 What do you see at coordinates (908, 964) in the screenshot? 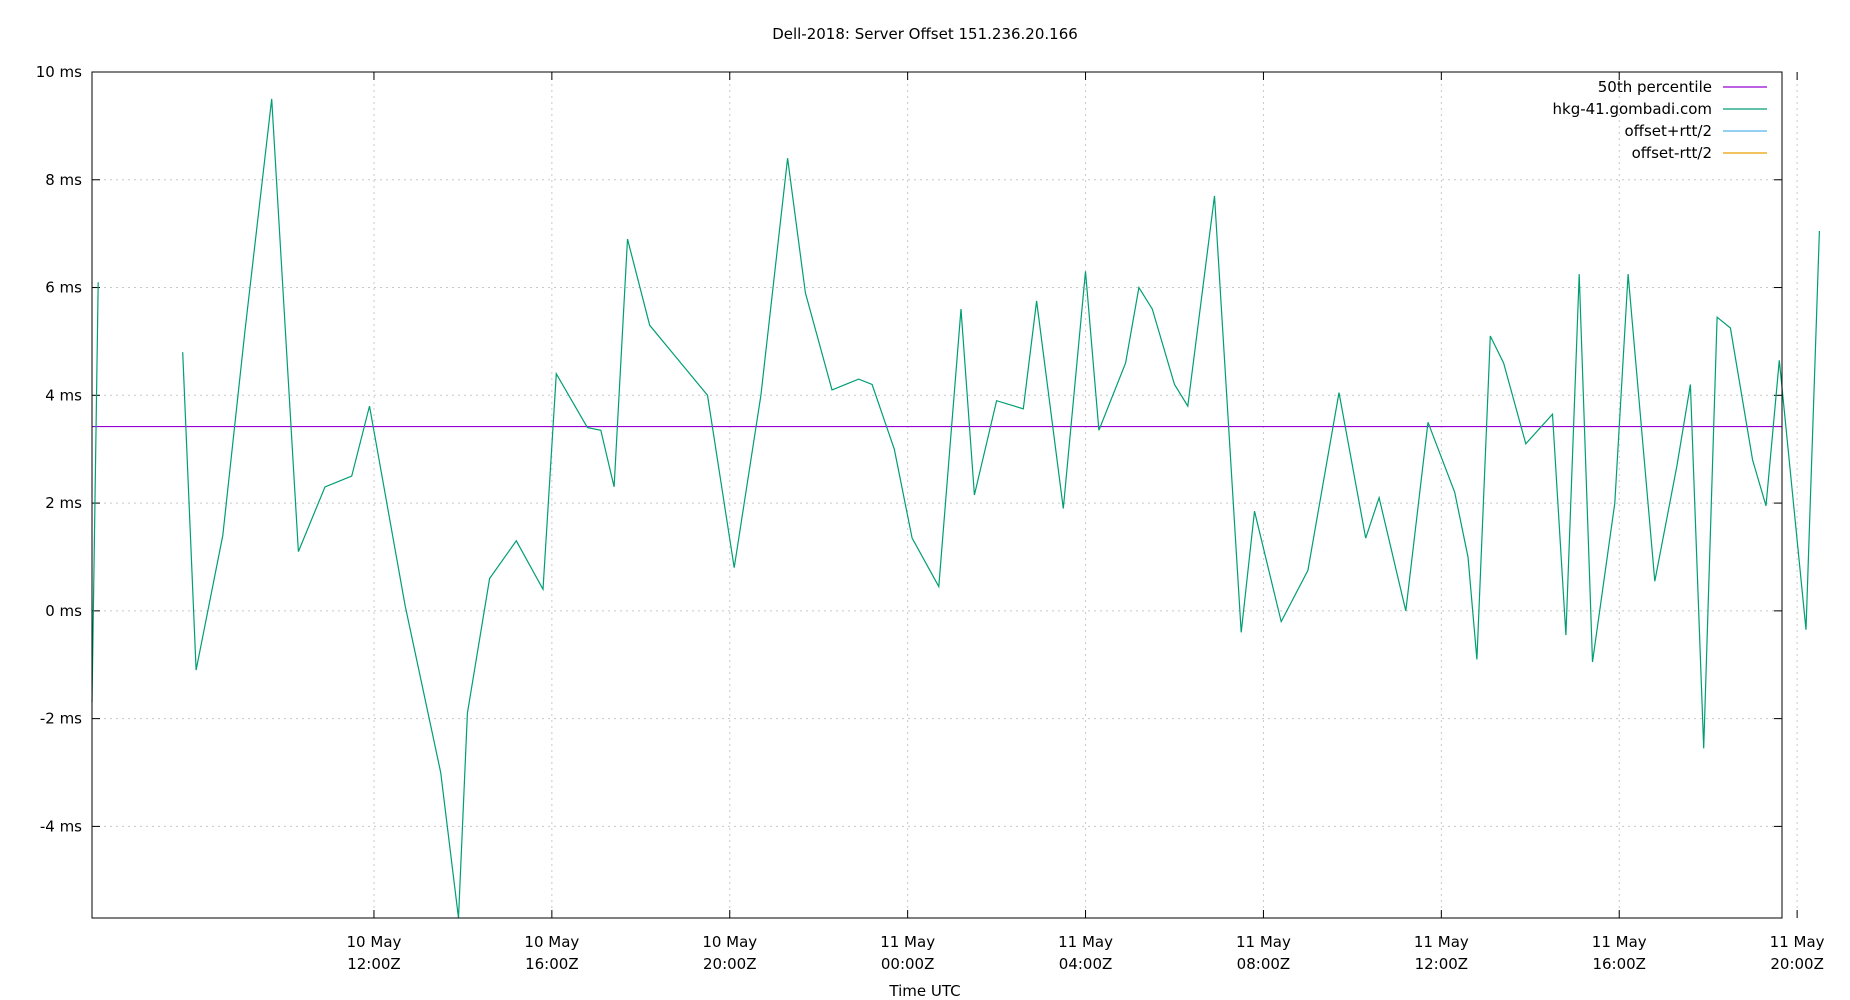
I see `x-tick-label-time: 00:00Z` at bounding box center [908, 964].